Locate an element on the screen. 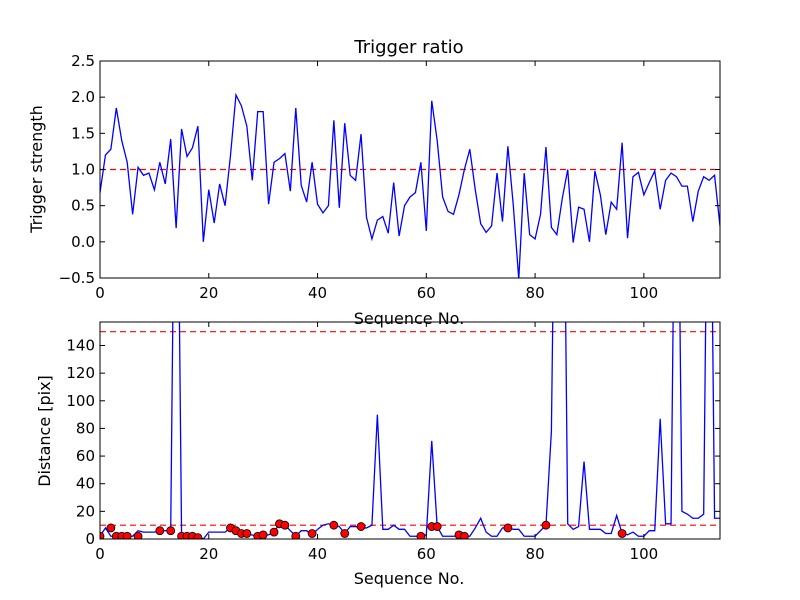  bottom-ytick-label: 20 is located at coordinates (85, 511).